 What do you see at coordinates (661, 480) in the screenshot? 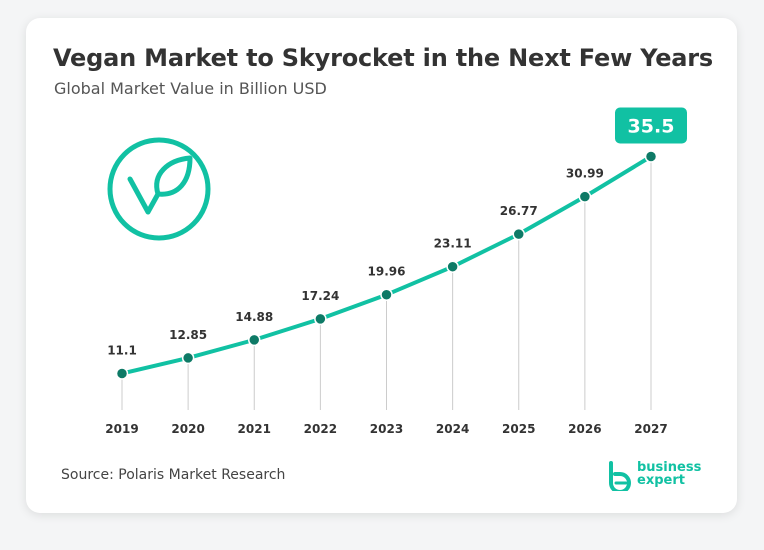
I see `brand-line-2: expert` at bounding box center [661, 480].